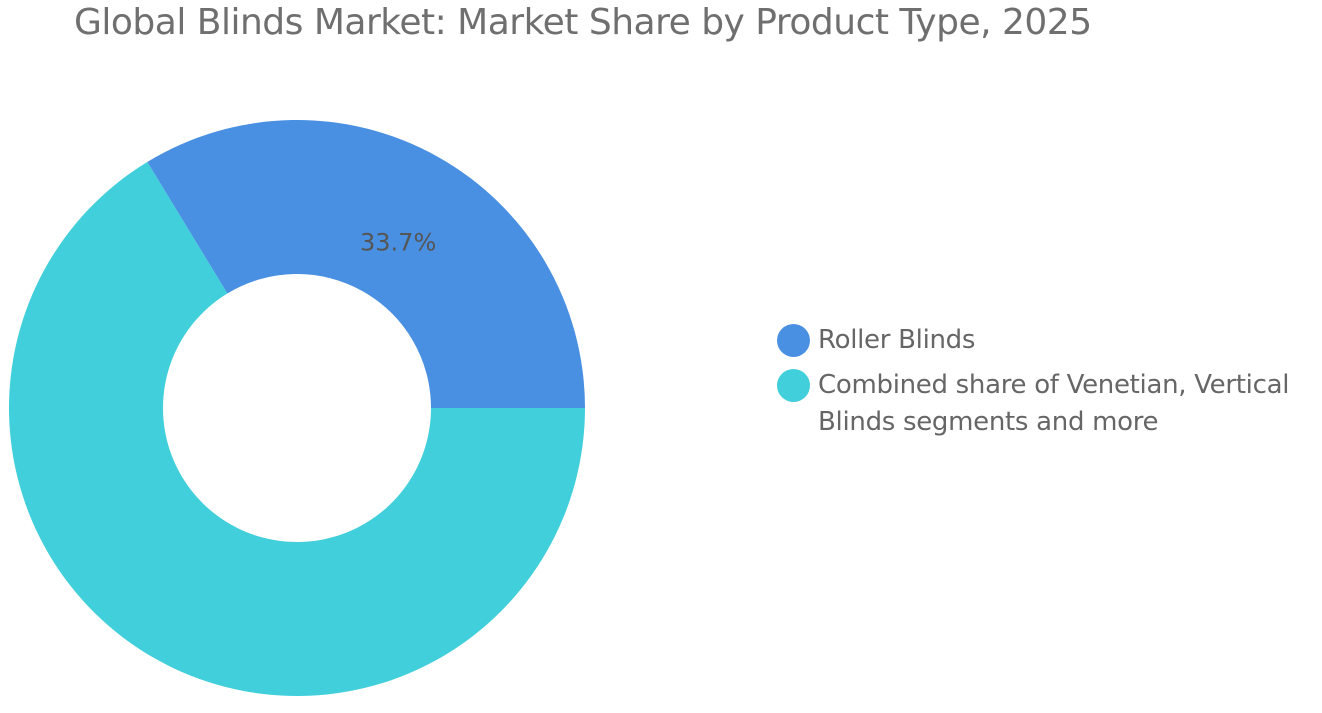  I want to click on legend-label-roller-blinds: Roller Blinds, so click(897, 340).